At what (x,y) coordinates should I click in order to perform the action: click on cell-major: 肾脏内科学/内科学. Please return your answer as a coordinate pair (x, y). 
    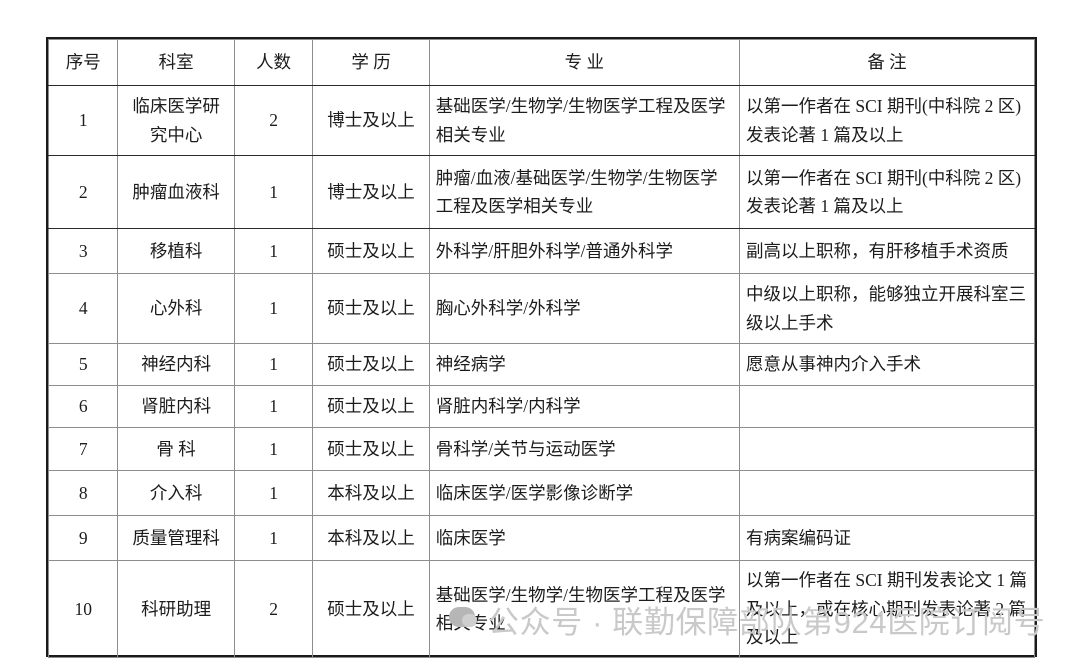
    Looking at the image, I should click on (584, 406).